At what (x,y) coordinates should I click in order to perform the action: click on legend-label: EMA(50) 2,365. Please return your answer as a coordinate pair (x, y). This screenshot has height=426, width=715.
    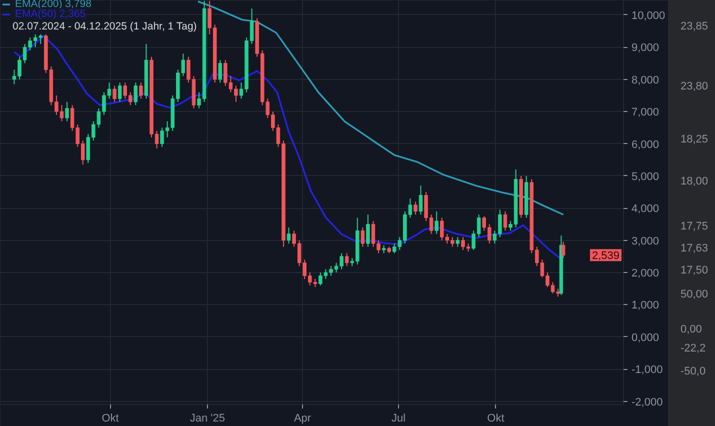
    Looking at the image, I should click on (50, 14).